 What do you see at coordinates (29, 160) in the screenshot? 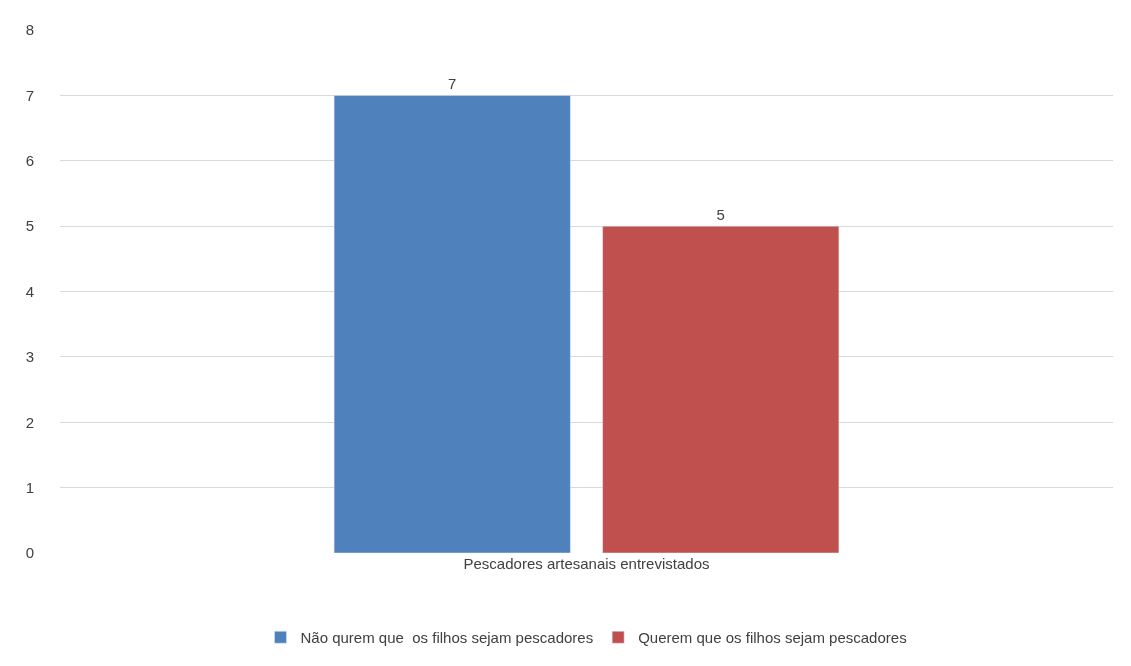
I see `y-tick-label: 6` at bounding box center [29, 160].